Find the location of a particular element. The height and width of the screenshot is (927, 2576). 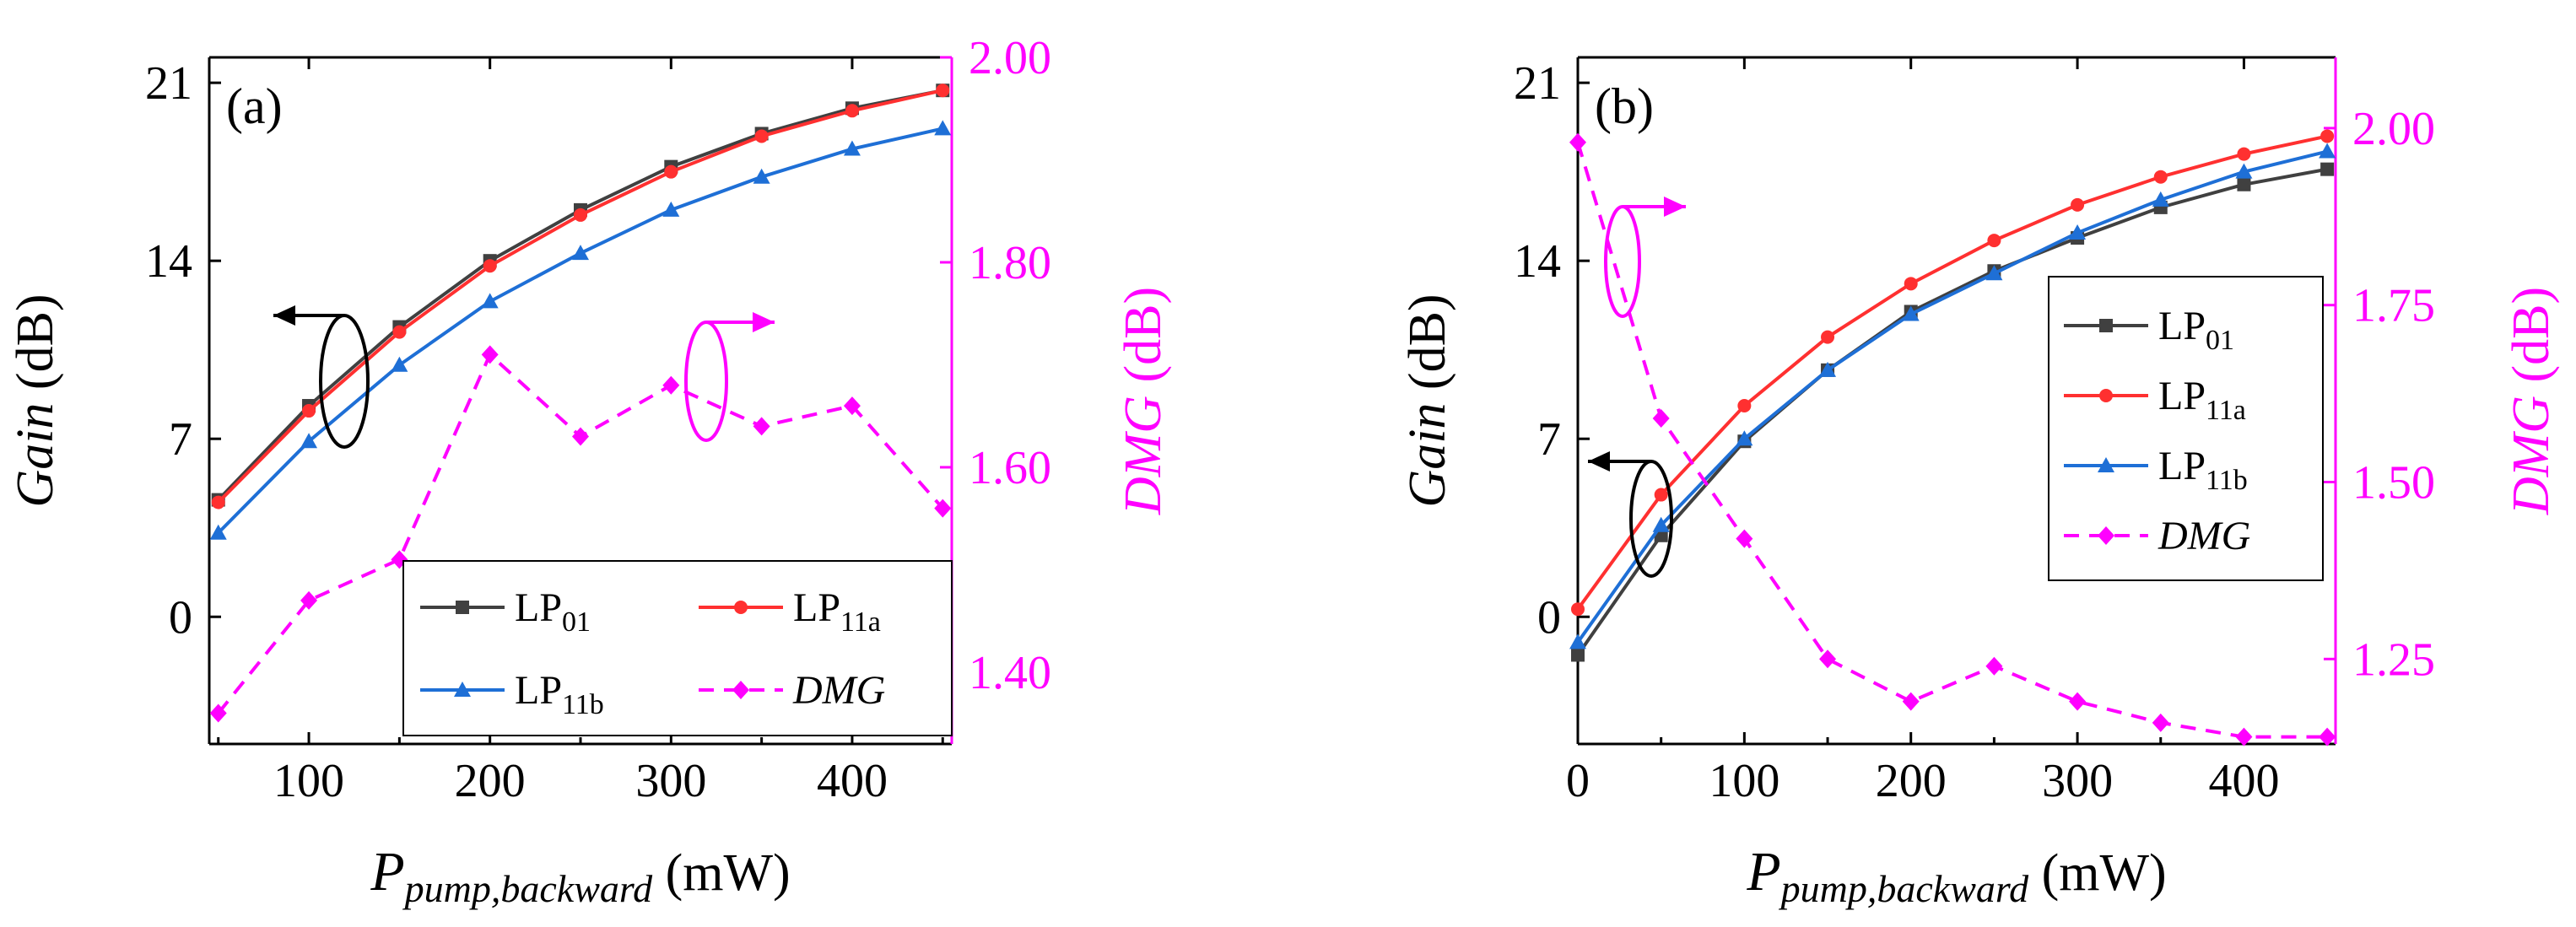

y-left-tick-label: 14 is located at coordinates (1537, 261).